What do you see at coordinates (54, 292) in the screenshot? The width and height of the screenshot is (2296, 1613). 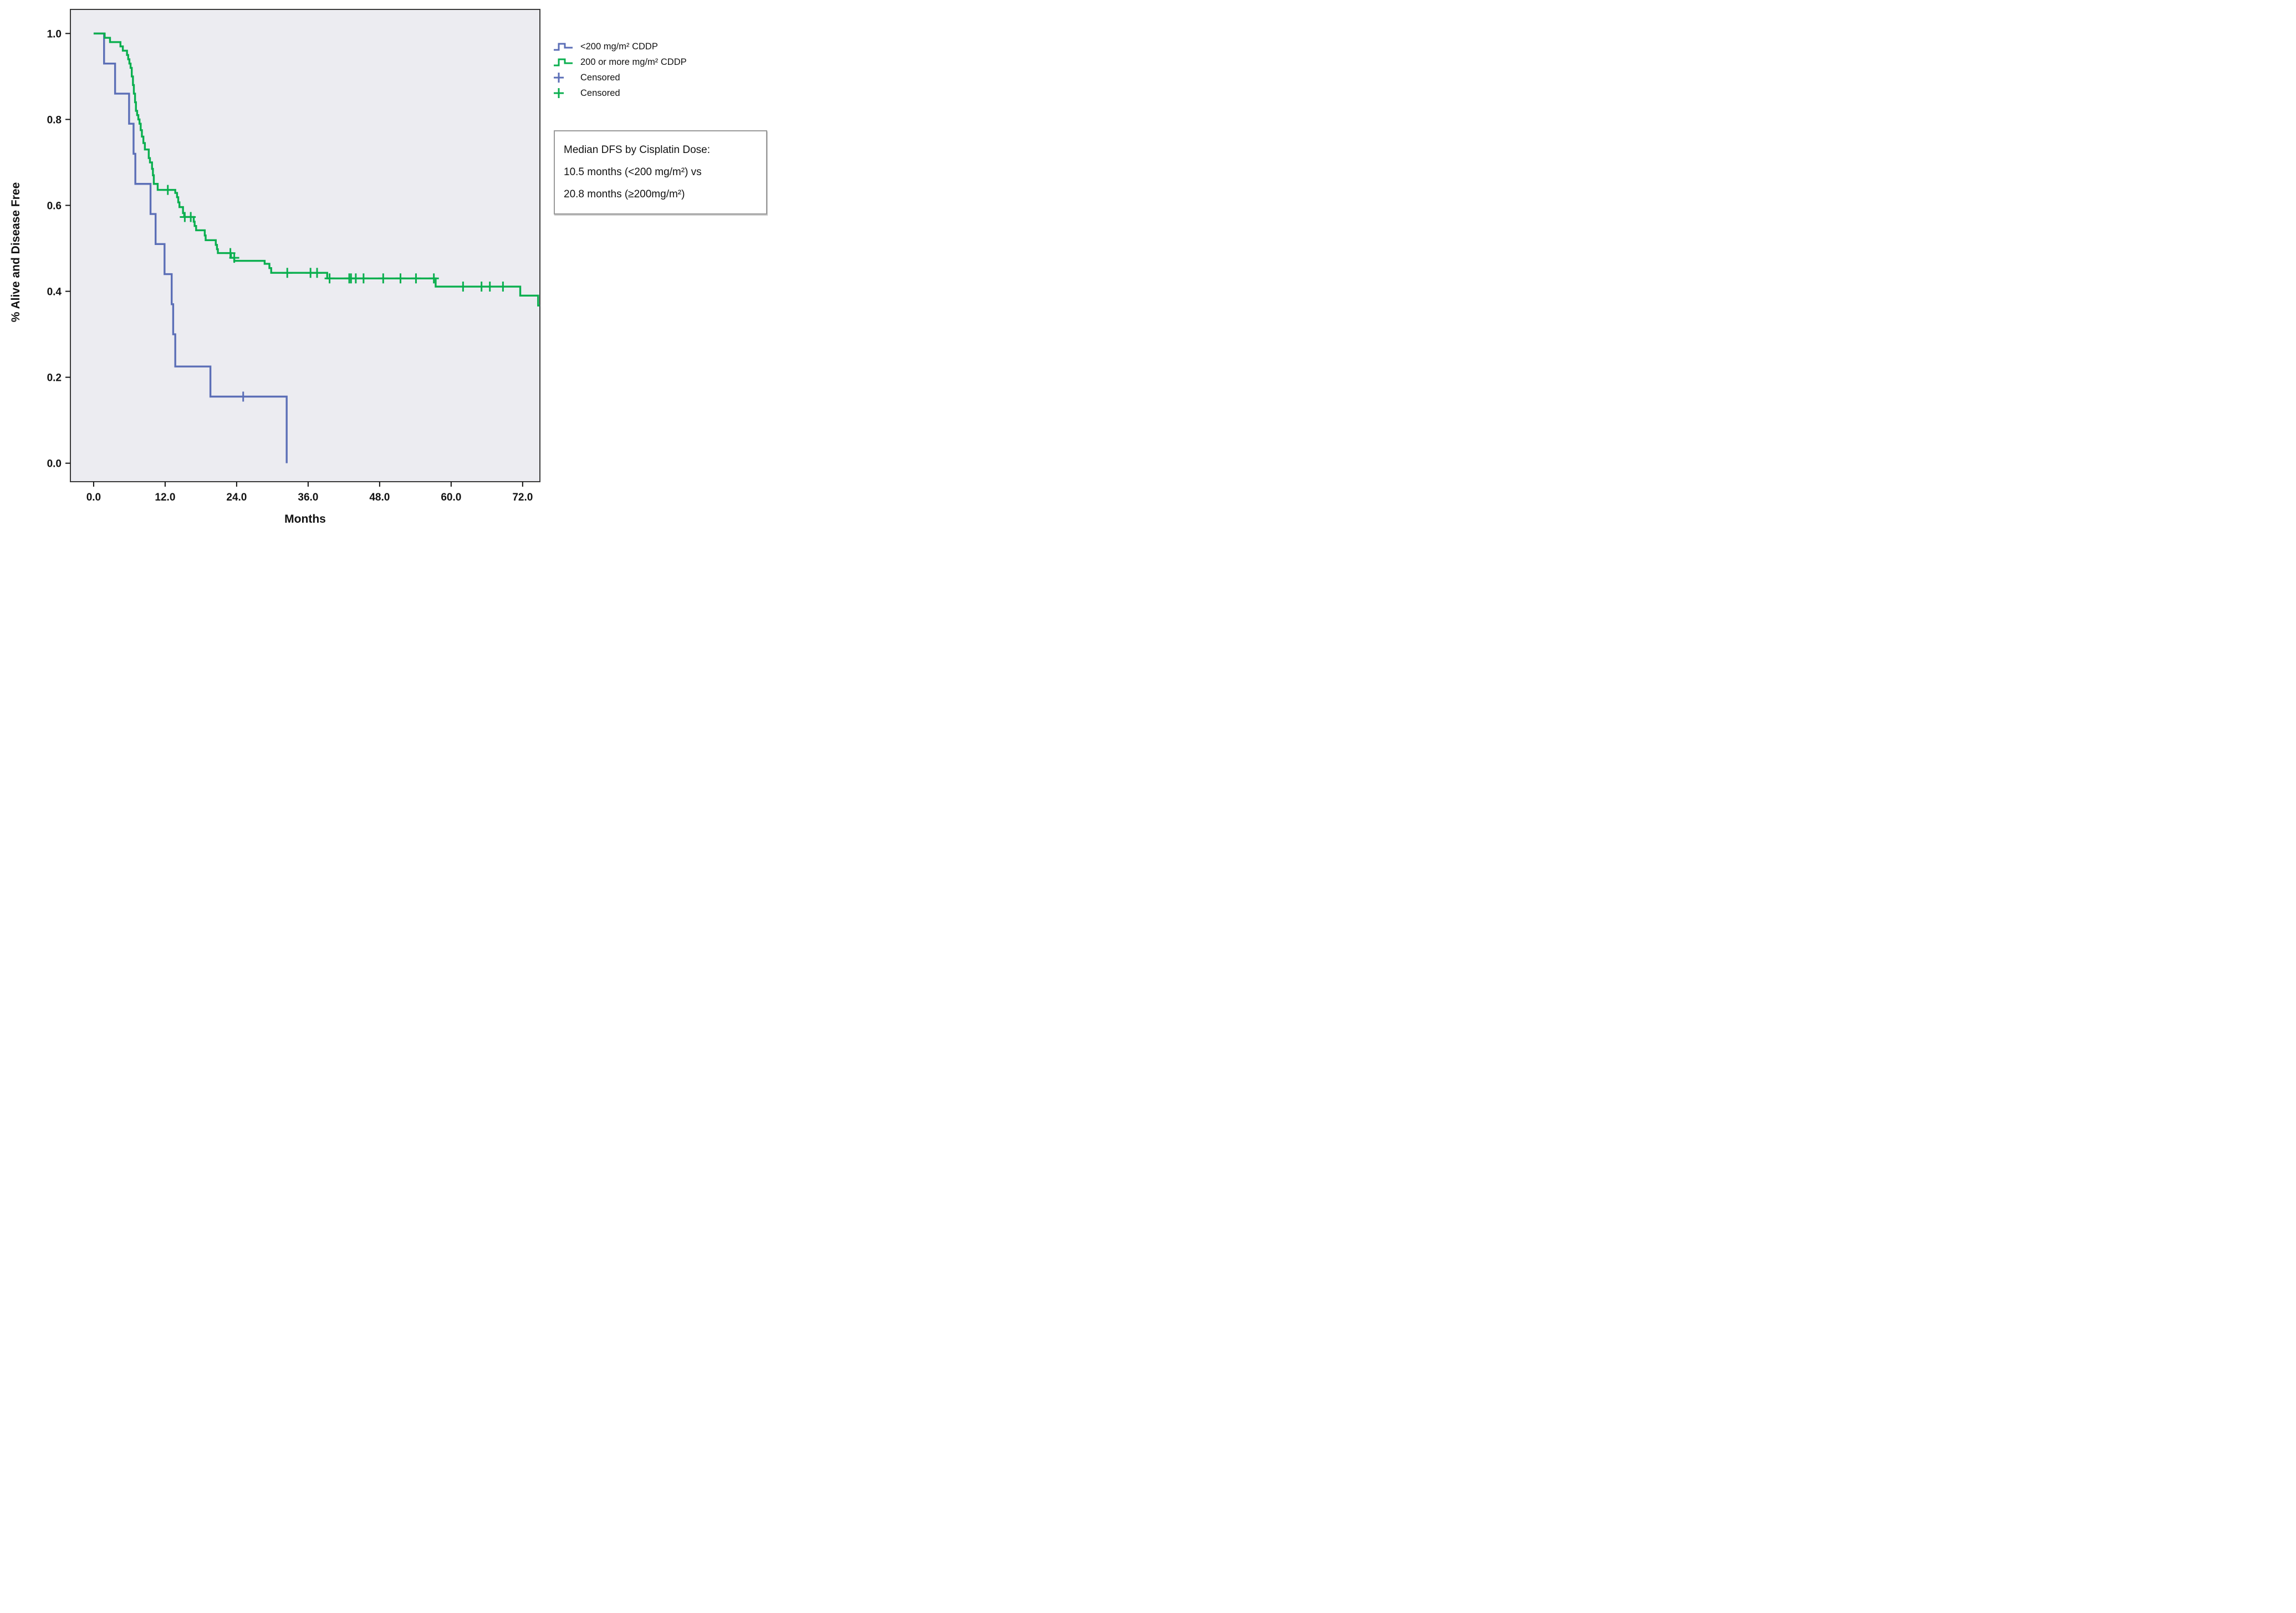 I see `y-tick-label: 0.4` at bounding box center [54, 292].